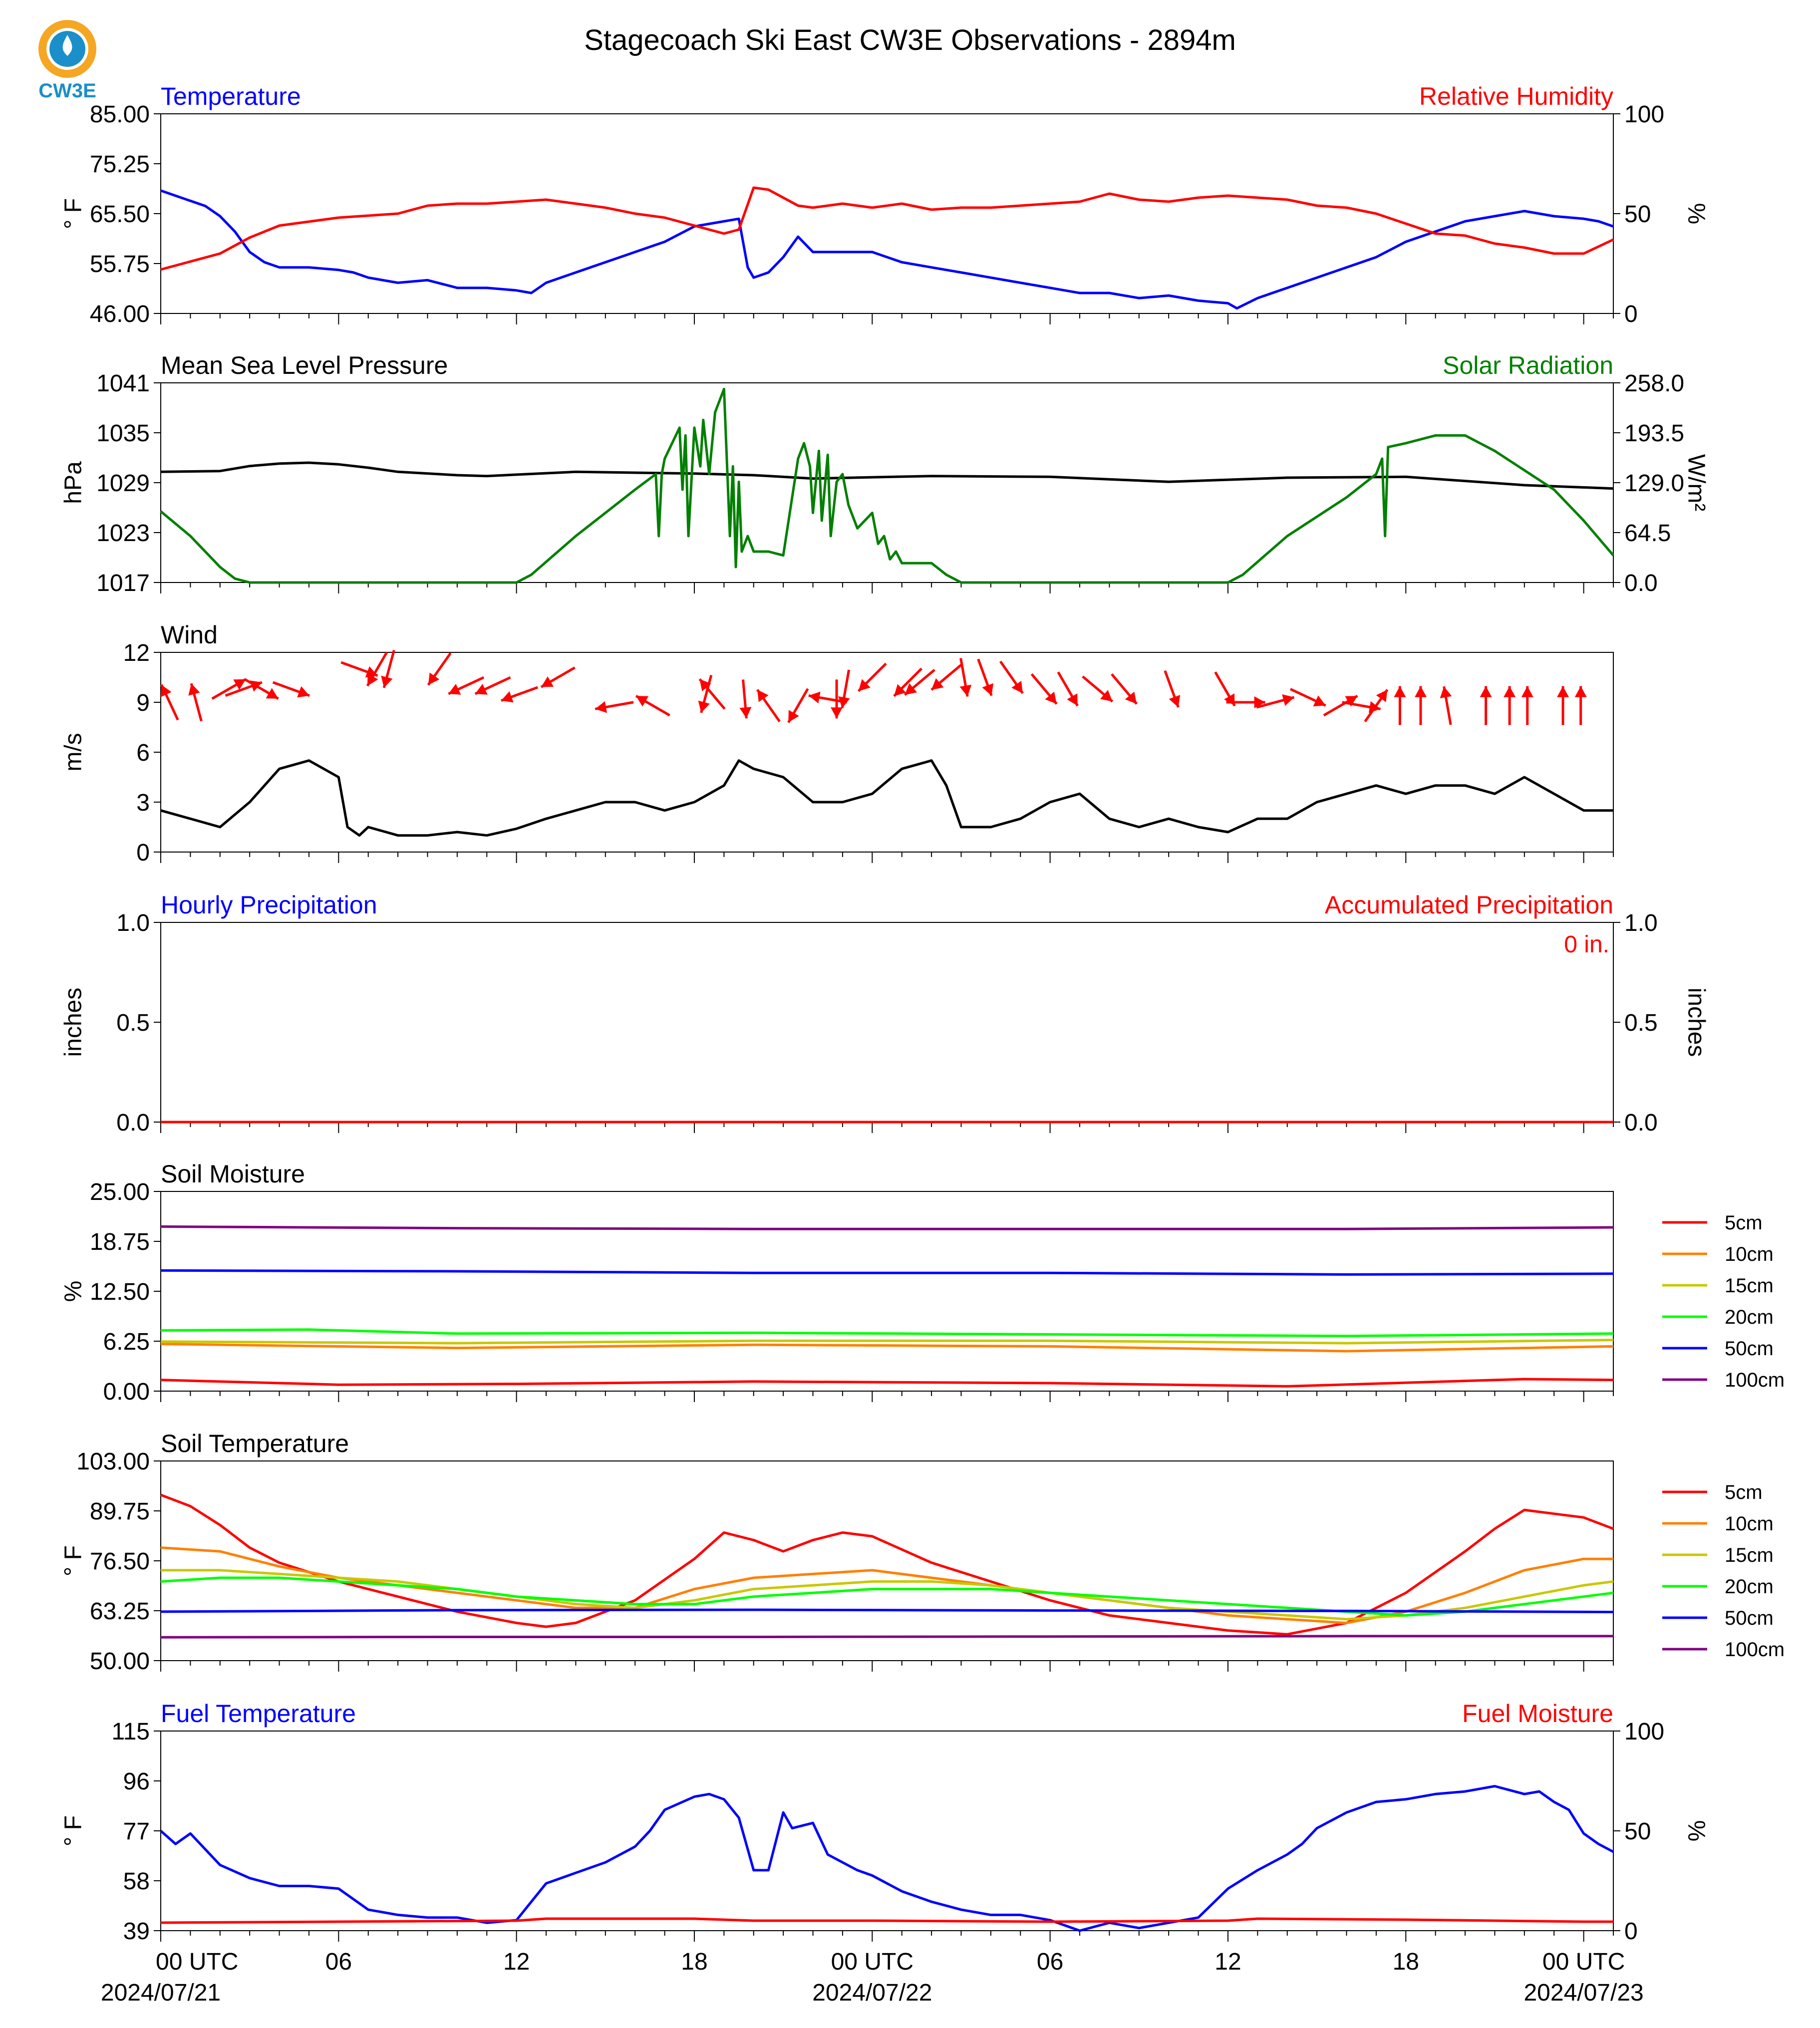  What do you see at coordinates (189, 635) in the screenshot?
I see `panel-title-left: Wind` at bounding box center [189, 635].